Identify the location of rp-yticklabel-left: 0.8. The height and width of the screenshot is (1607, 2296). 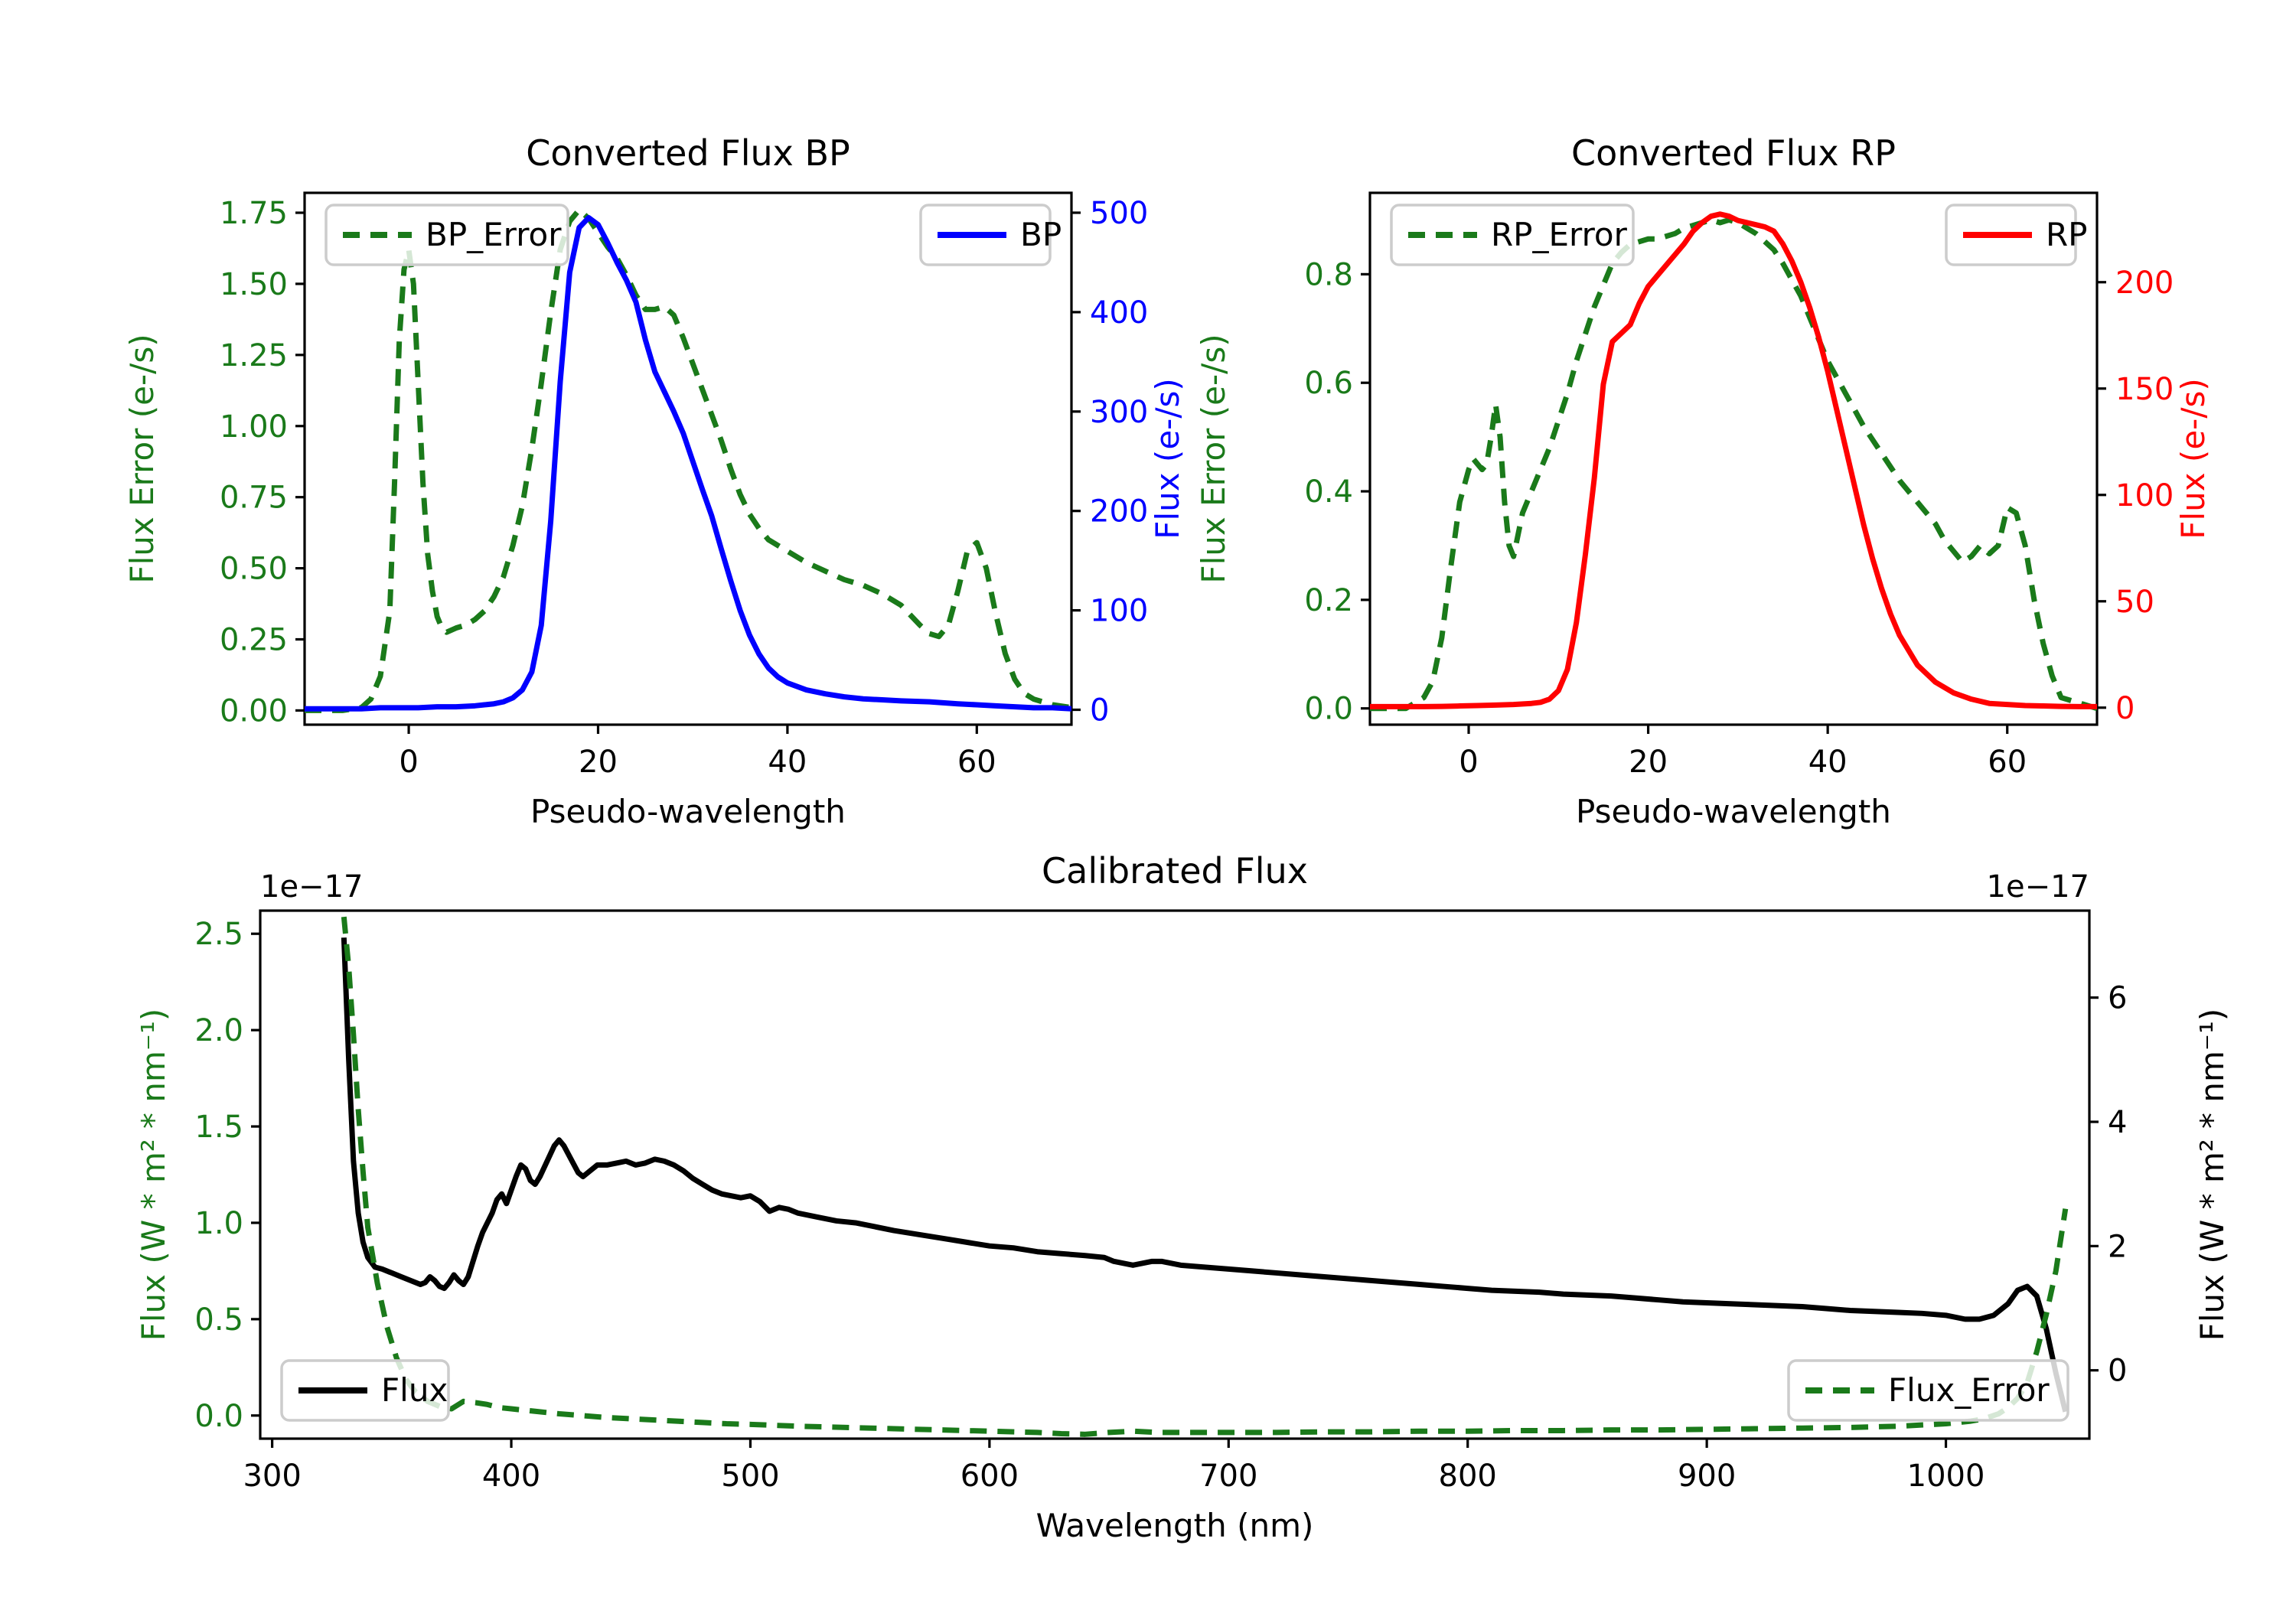
(1328, 274).